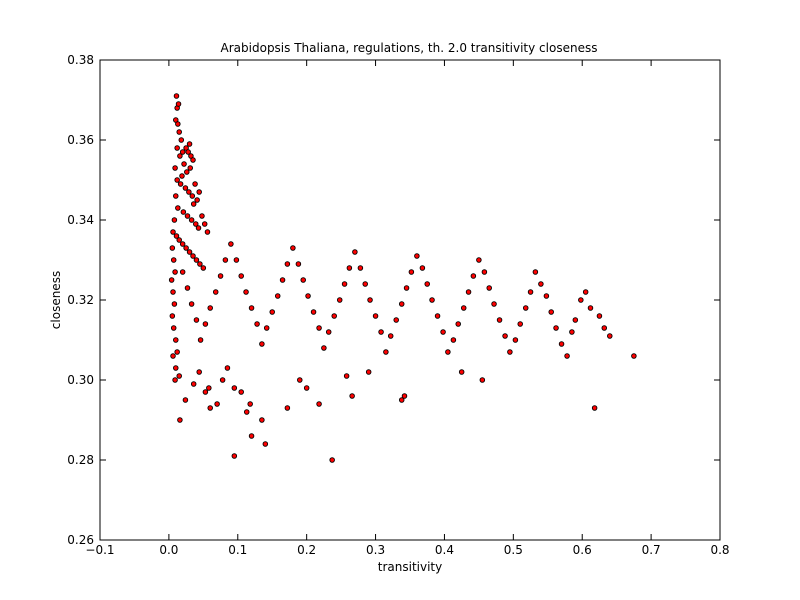 This screenshot has width=800, height=600. Describe the element at coordinates (444, 550) in the screenshot. I see `x-tick-label: 0.4` at that location.